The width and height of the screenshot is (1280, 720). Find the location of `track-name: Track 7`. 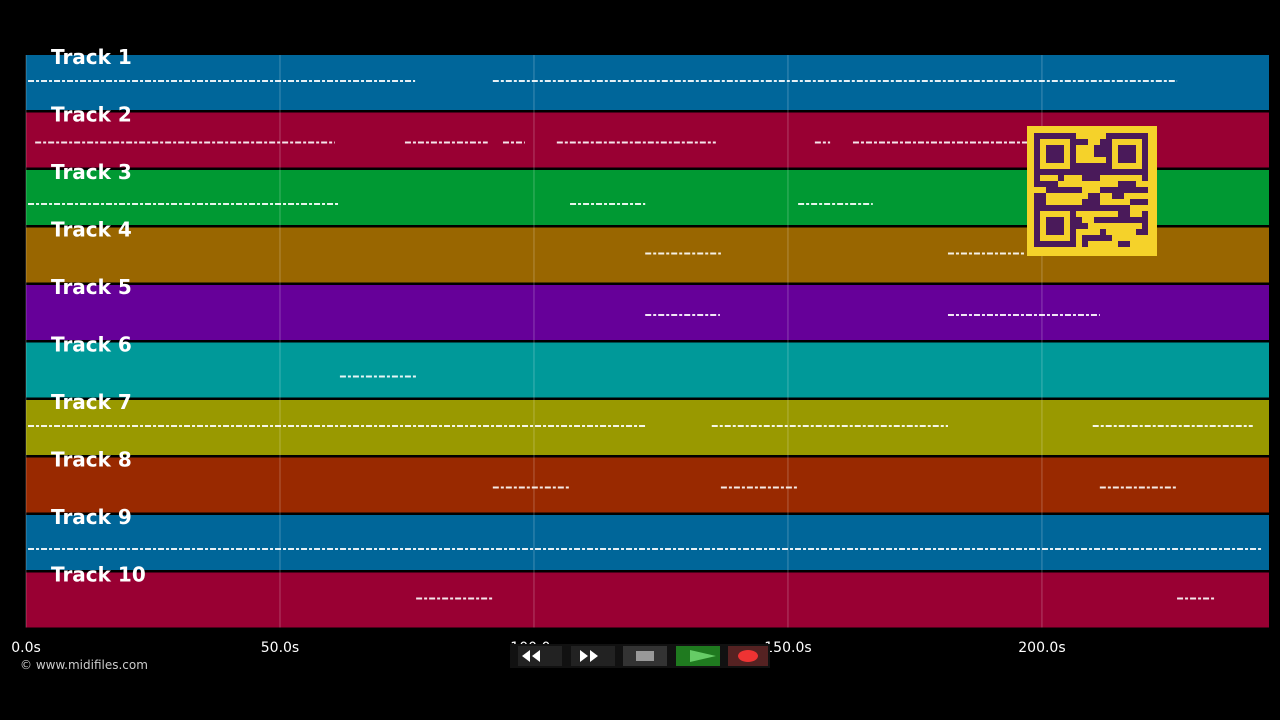

track-name: Track 7 is located at coordinates (91, 402).